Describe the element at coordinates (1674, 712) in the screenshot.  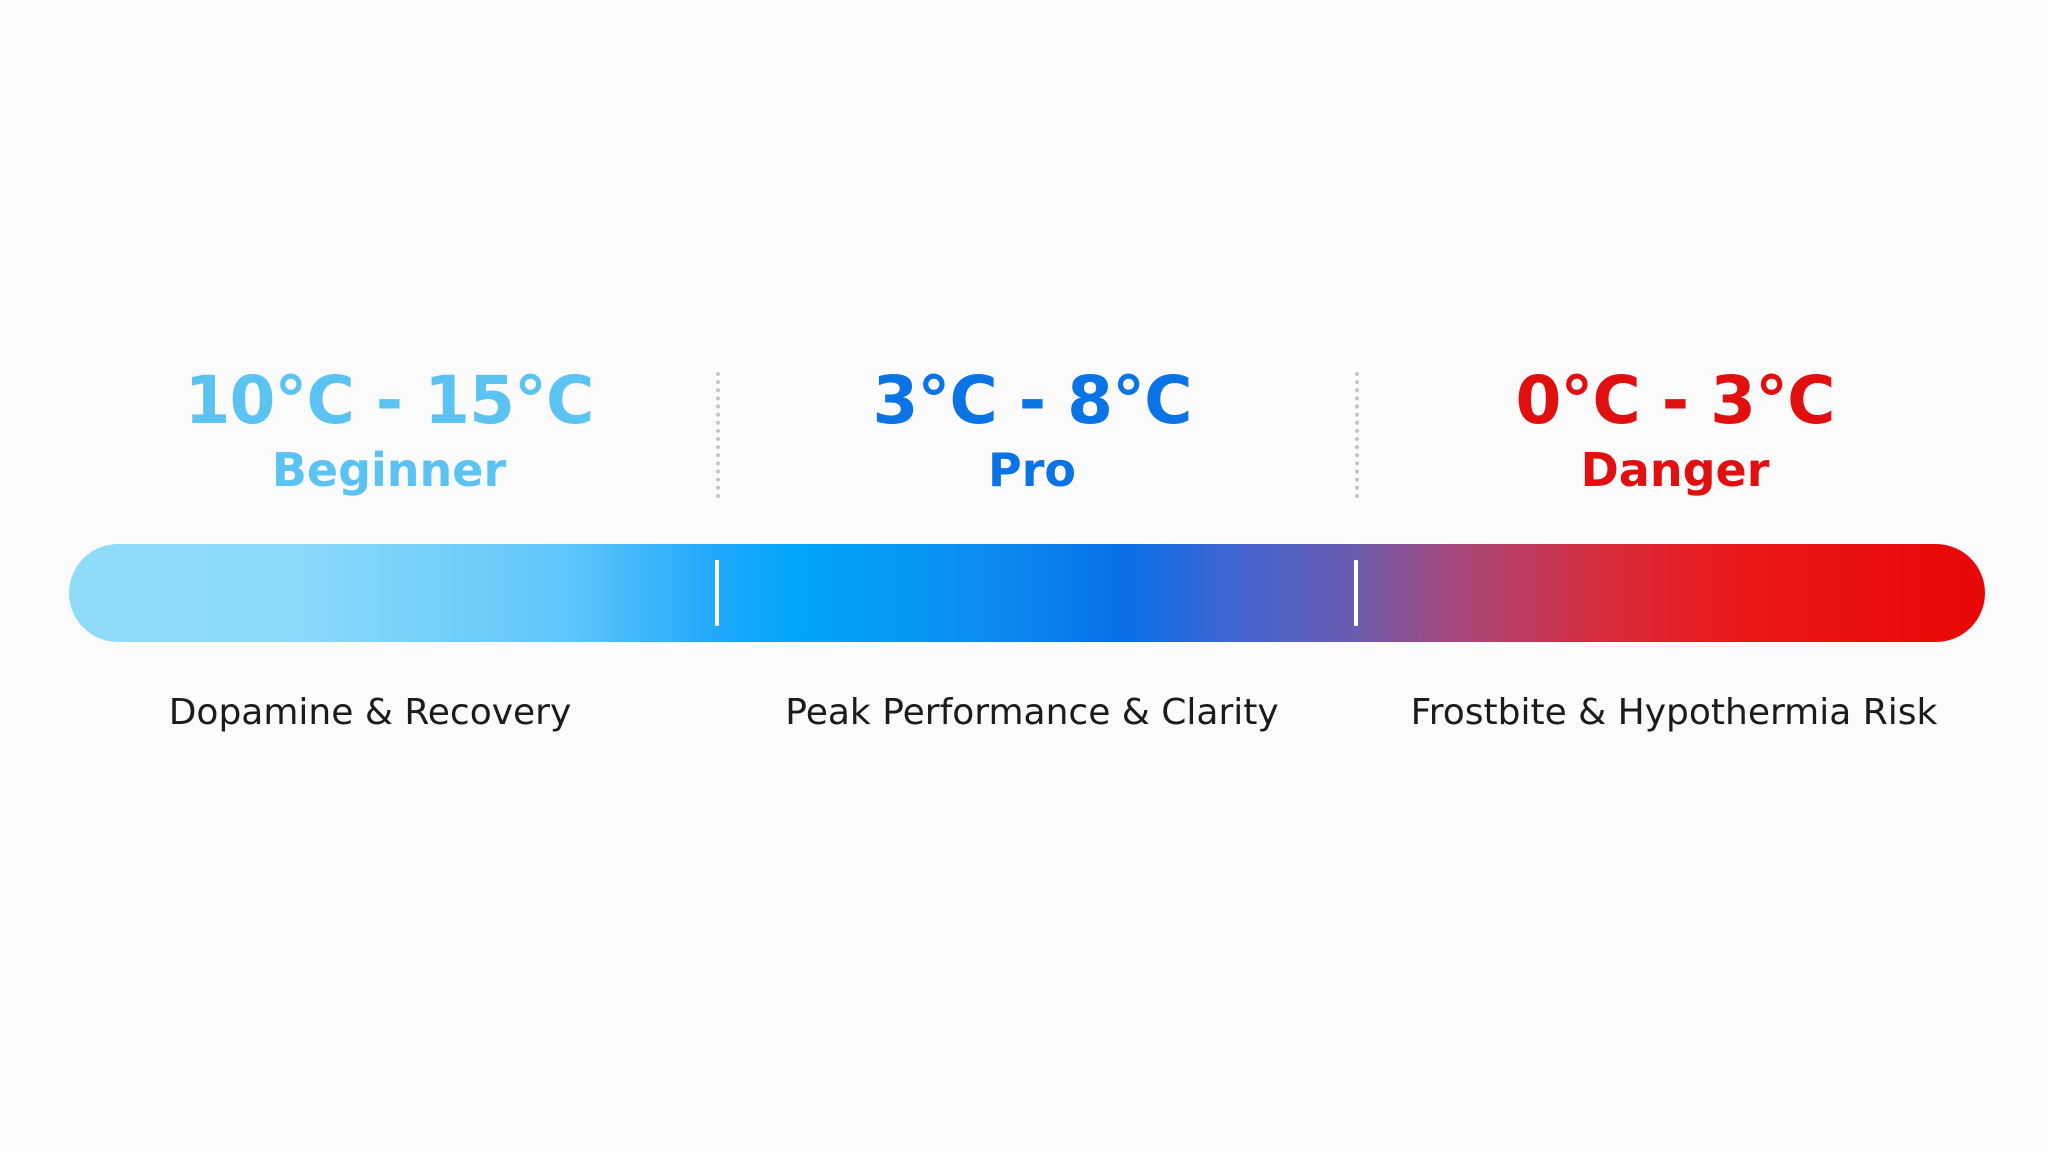
I see `zone-danger-effect: Frostbite & Hypothermia Risk` at that location.